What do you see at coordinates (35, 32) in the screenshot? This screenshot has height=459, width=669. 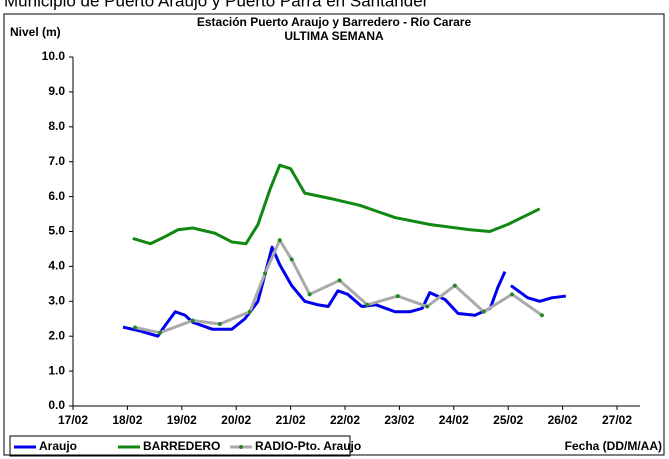 I see `y-axis-label: Nivel (m)` at bounding box center [35, 32].